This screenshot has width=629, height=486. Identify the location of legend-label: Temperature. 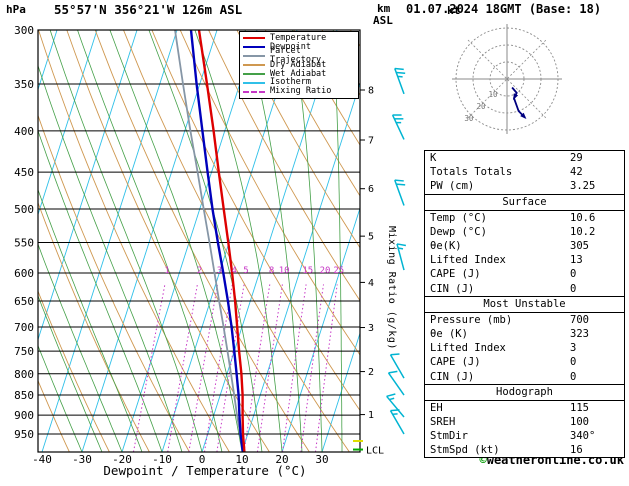
(298, 38).